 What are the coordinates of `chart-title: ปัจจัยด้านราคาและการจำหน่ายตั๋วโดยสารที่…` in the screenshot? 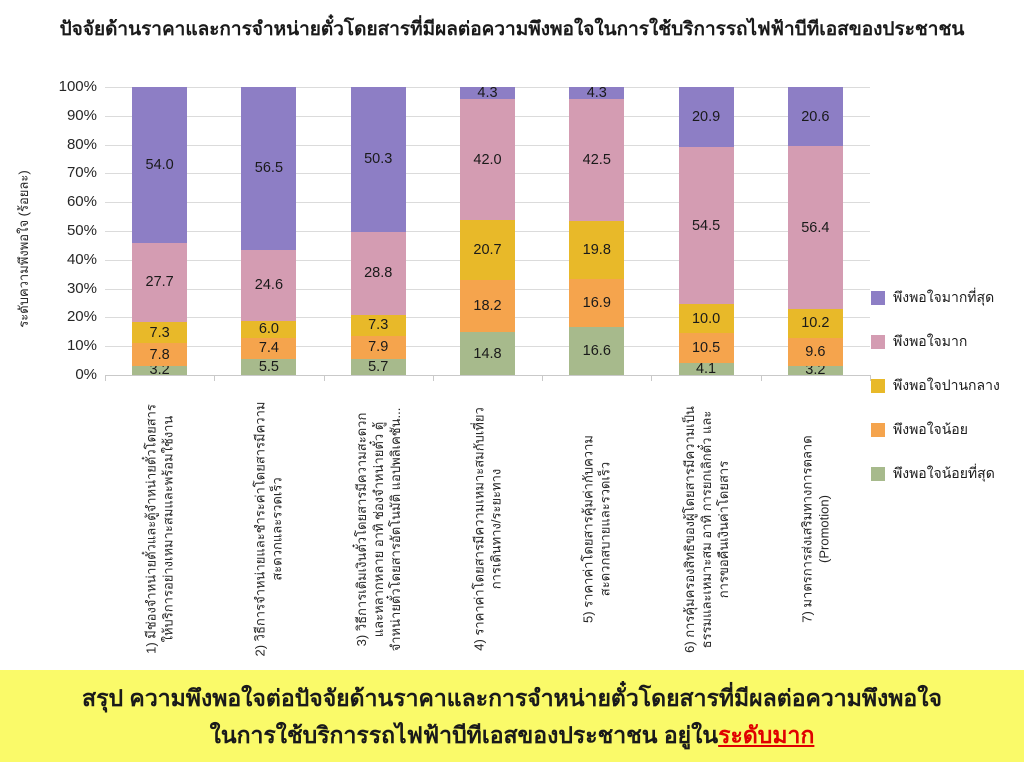 It's located at (512, 29).